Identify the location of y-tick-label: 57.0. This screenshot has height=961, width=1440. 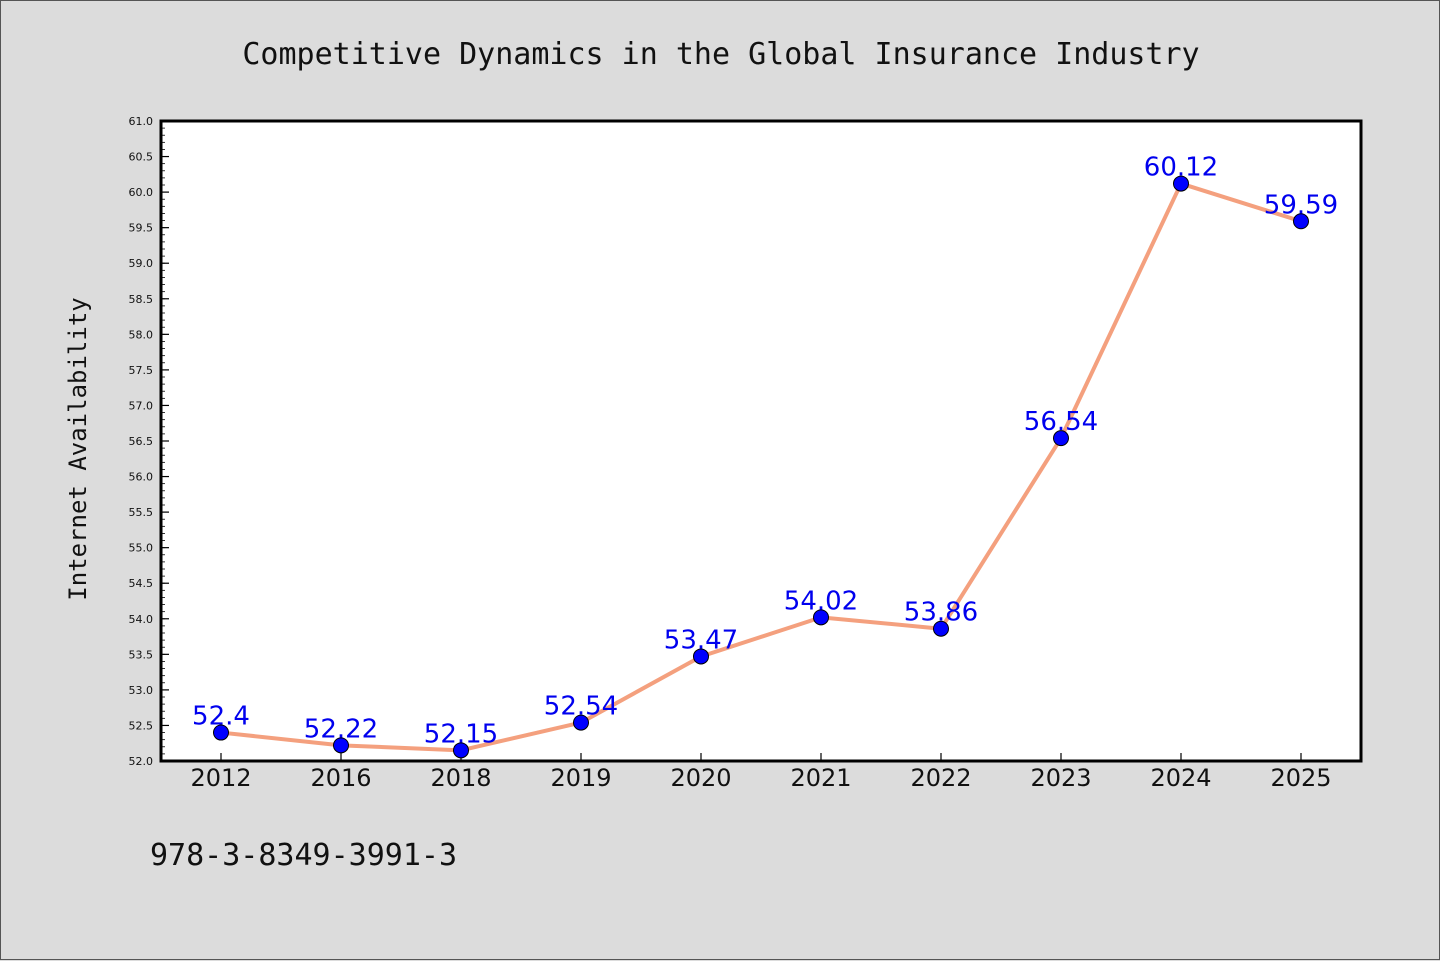
(141, 405).